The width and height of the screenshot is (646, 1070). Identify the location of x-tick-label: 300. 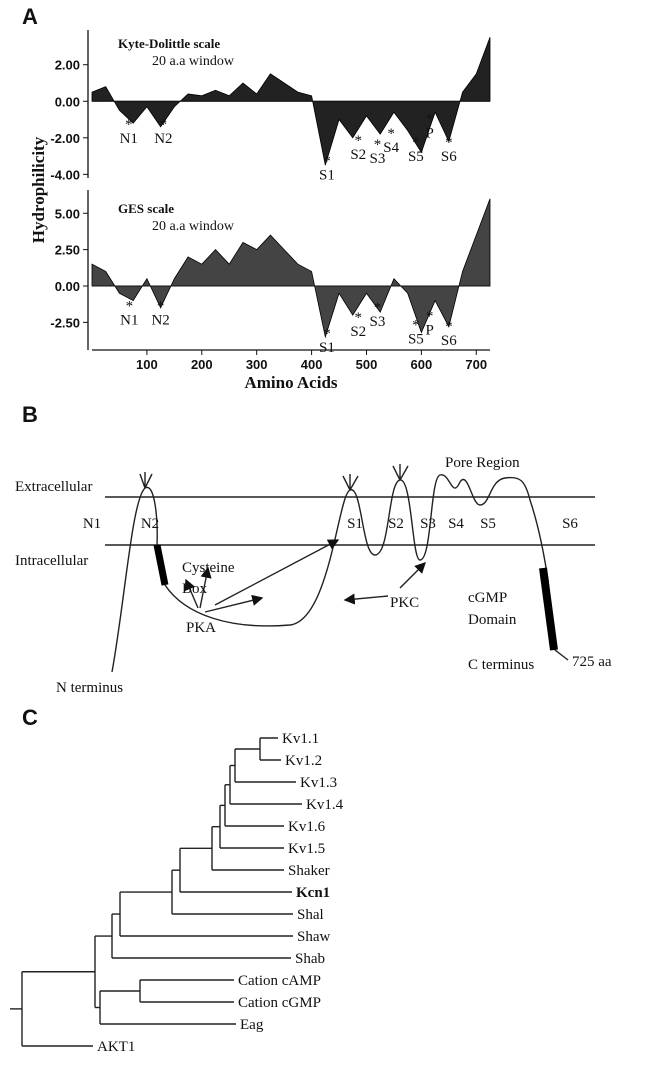
(257, 364).